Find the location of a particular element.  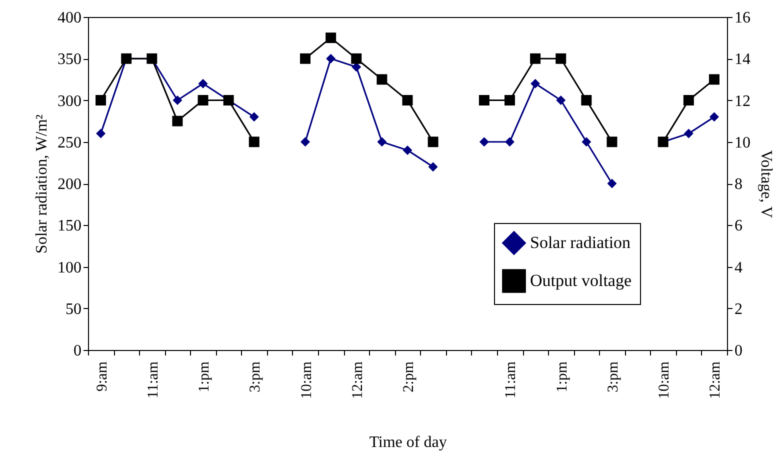

y2-tick-label: 10 is located at coordinates (742, 143).